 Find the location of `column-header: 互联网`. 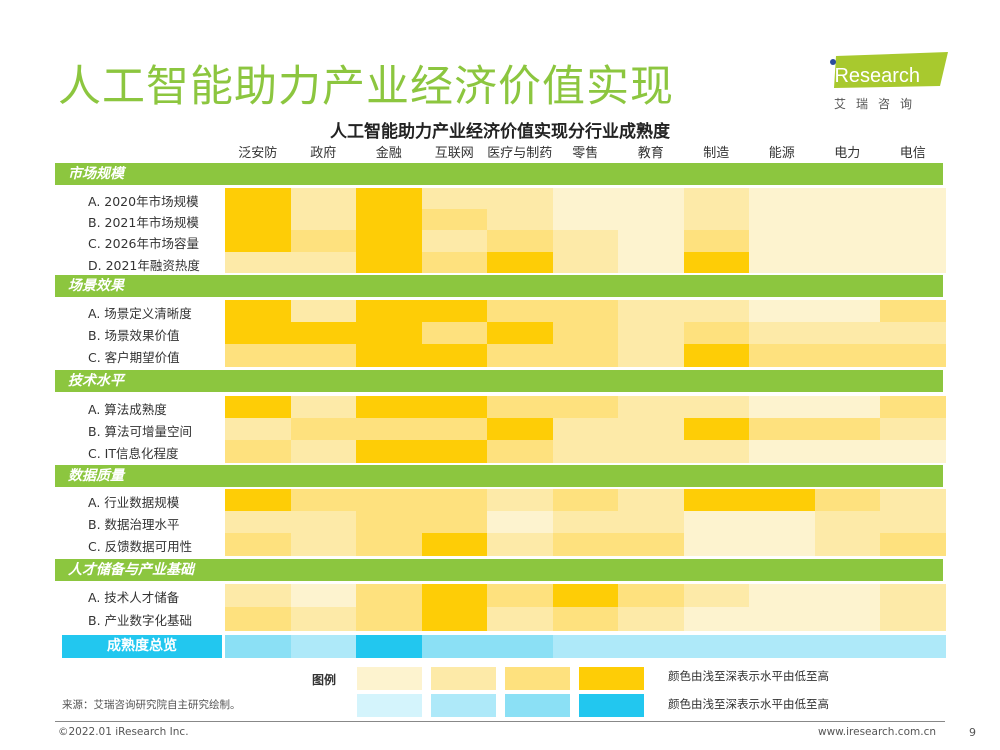

column-header: 互联网 is located at coordinates (454, 153).